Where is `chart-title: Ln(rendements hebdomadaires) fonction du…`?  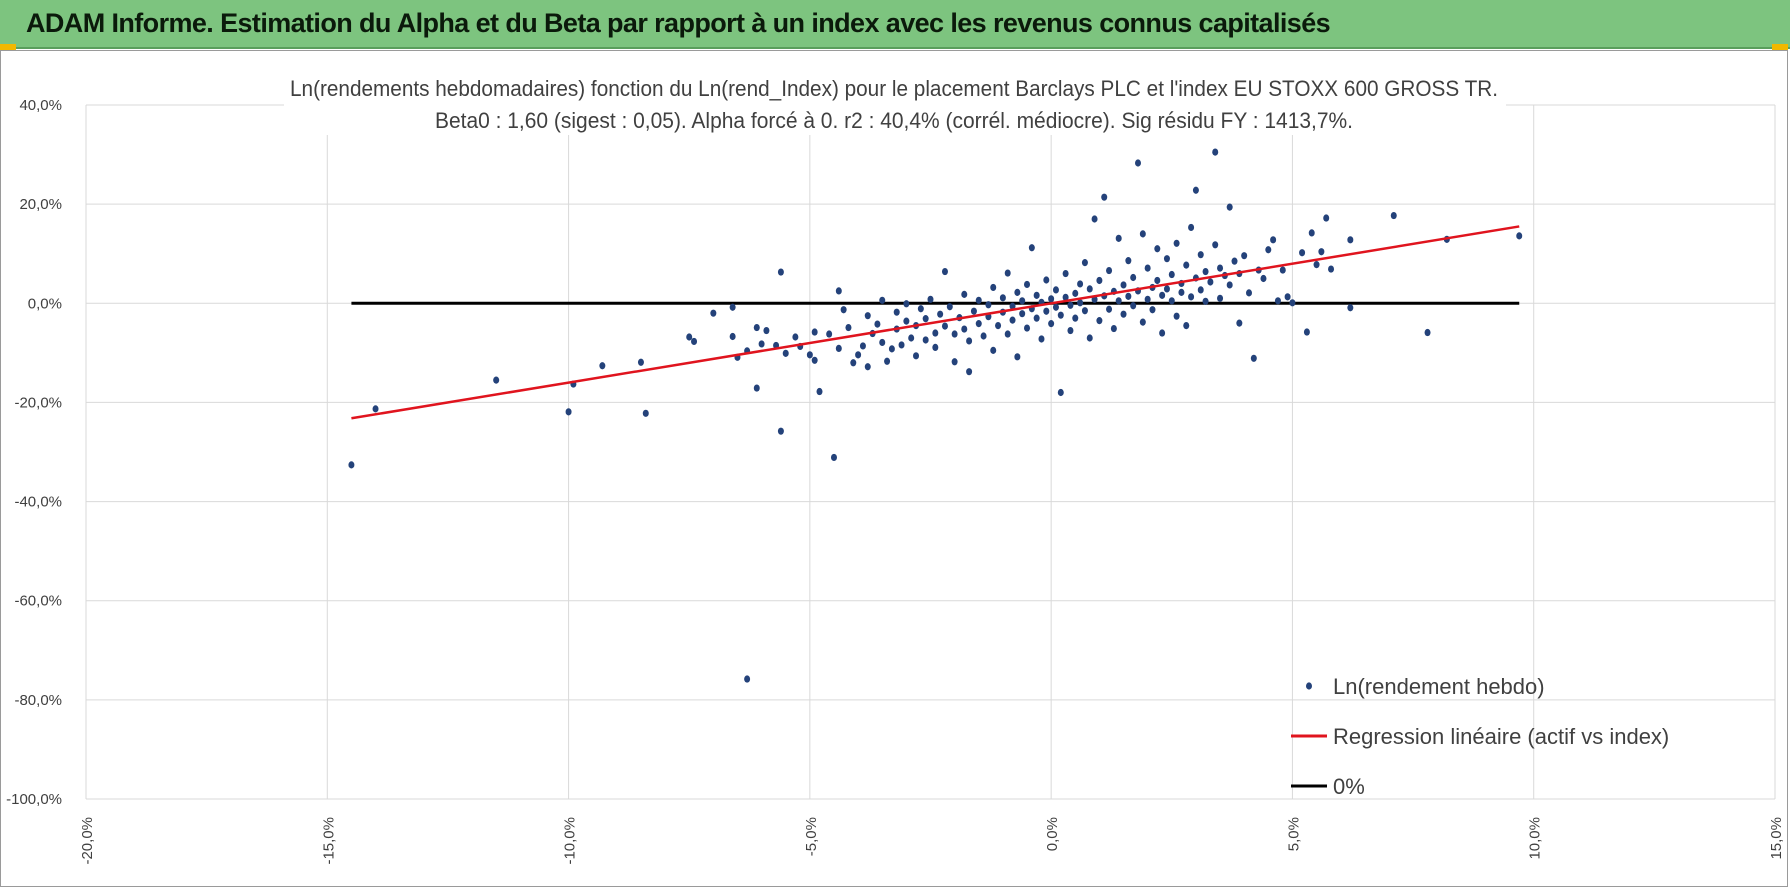 chart-title: Ln(rendements hebdomadaires) fonction du… is located at coordinates (894, 88).